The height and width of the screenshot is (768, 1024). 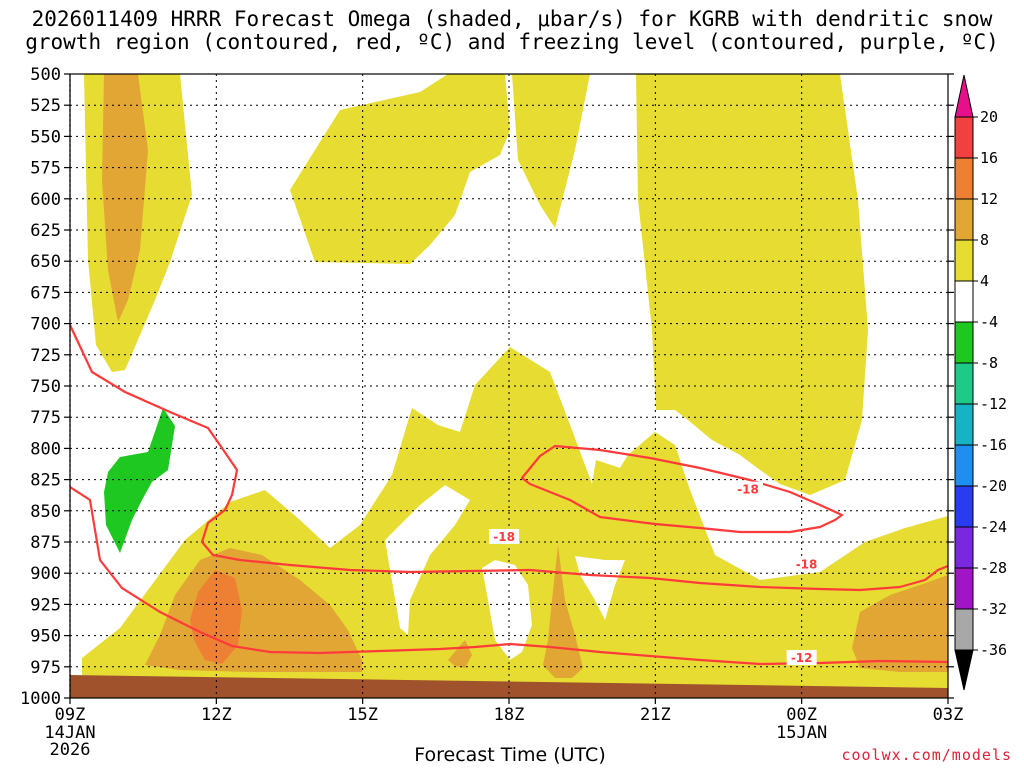 I want to click on y-tick-label: 800, so click(x=45, y=449).